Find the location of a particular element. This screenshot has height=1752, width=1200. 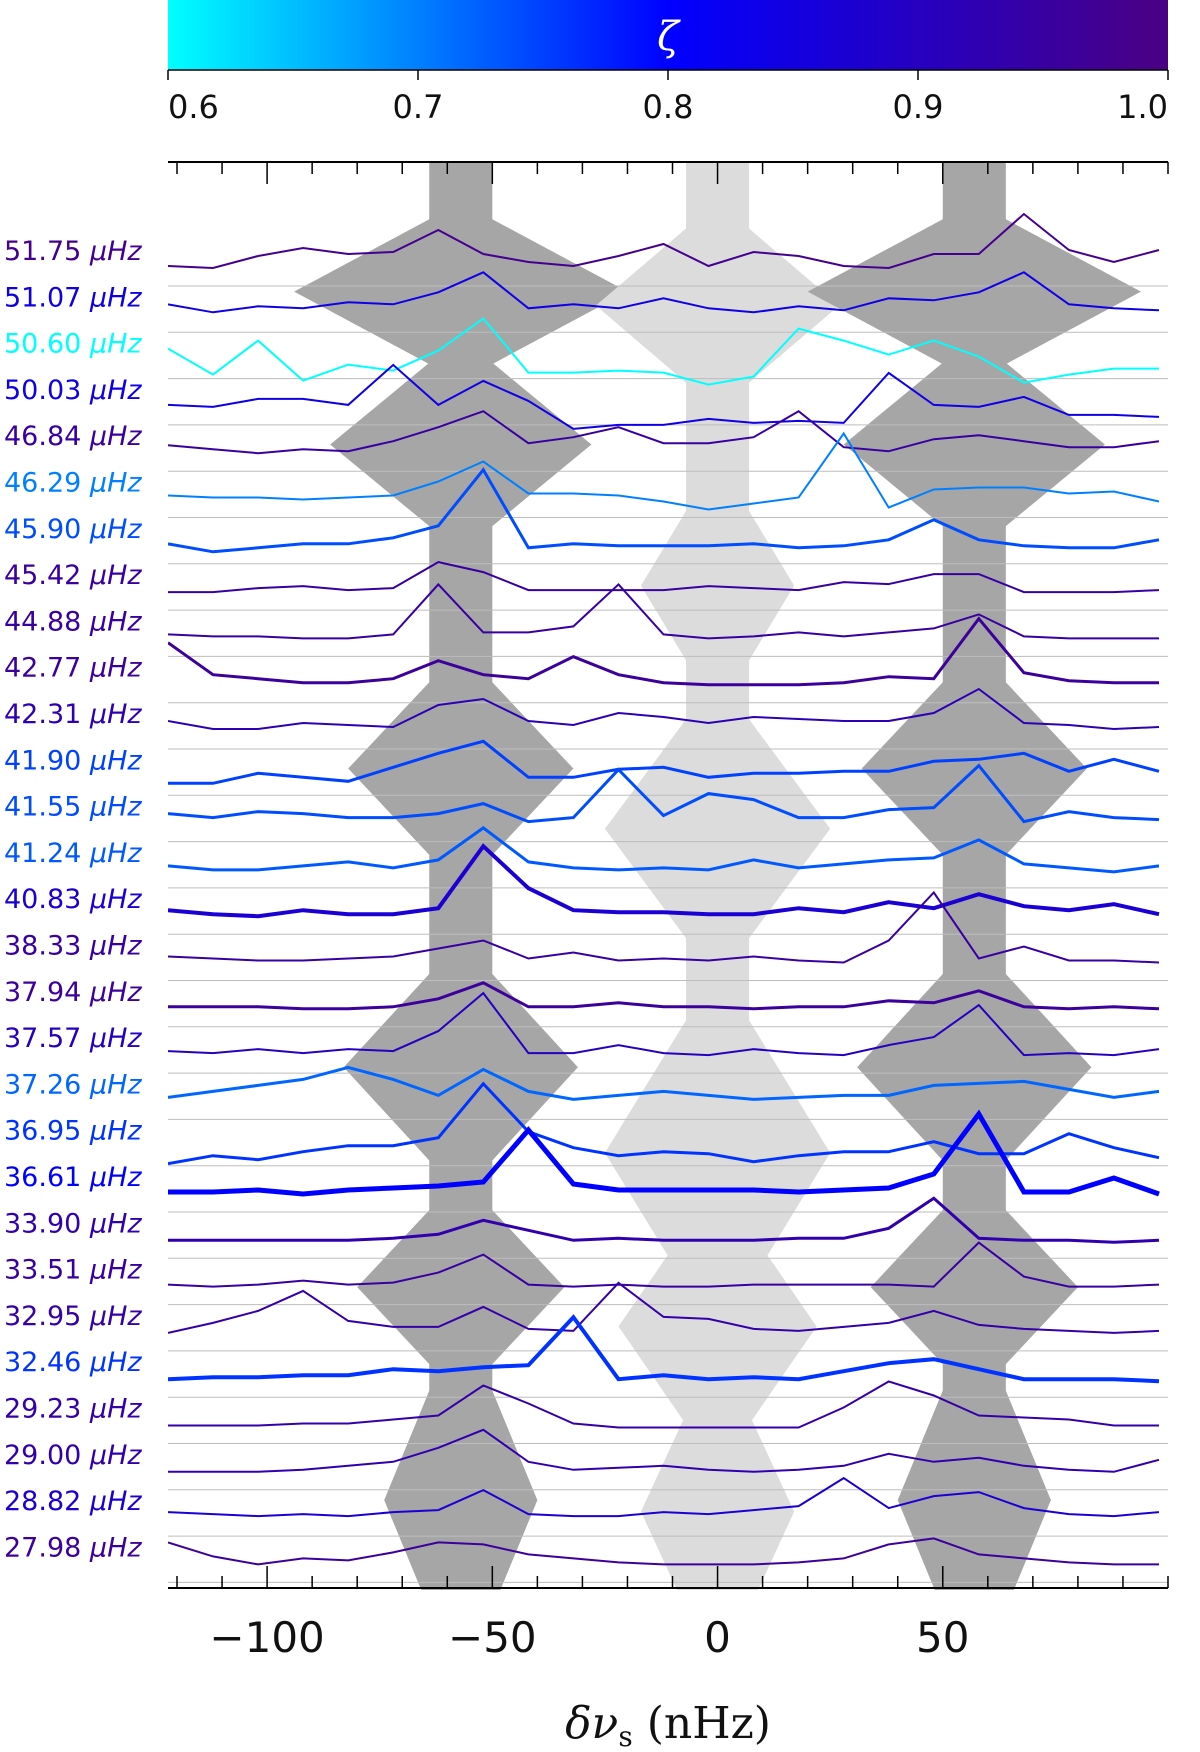

row-label: 46.84 μHz is located at coordinates (73, 436).